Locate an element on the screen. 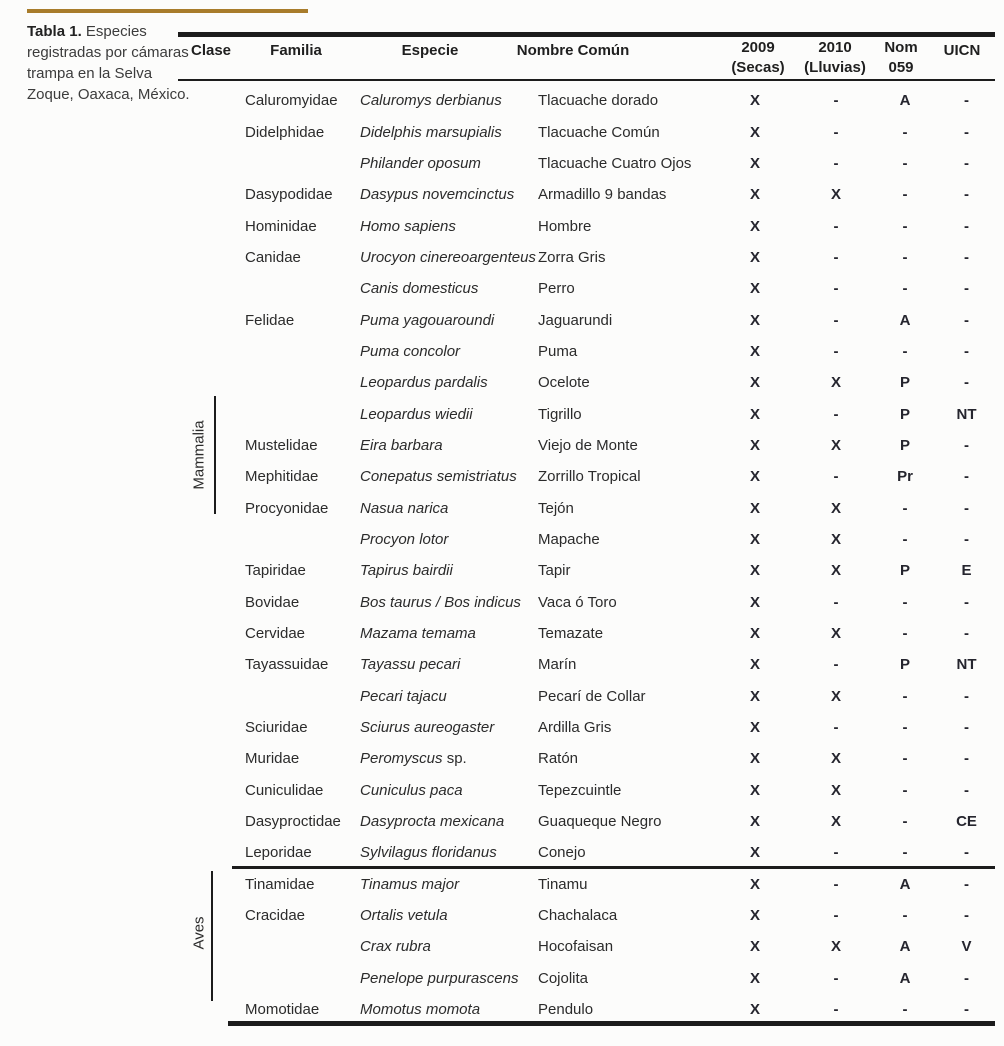 The width and height of the screenshot is (1004, 1046). nombre-comun-cell: Jaguarundi is located at coordinates (575, 320).